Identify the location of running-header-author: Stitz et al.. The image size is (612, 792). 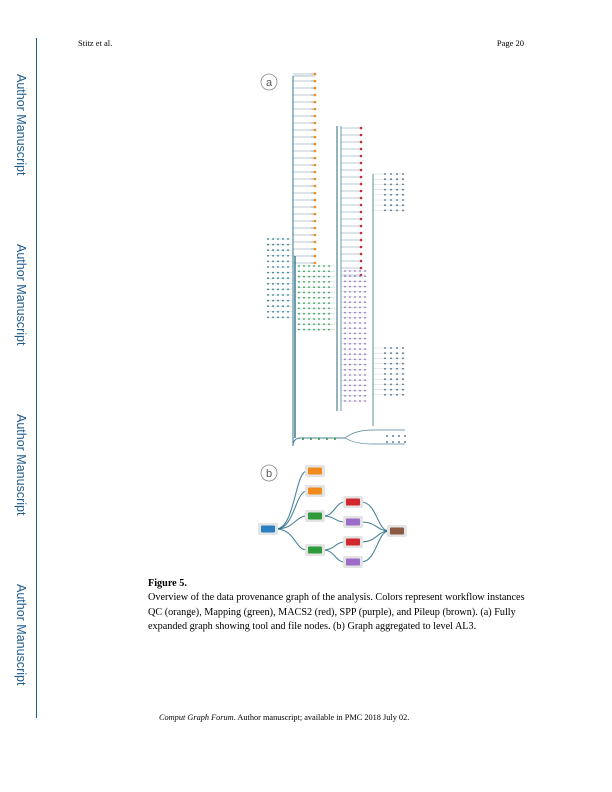
(95, 43).